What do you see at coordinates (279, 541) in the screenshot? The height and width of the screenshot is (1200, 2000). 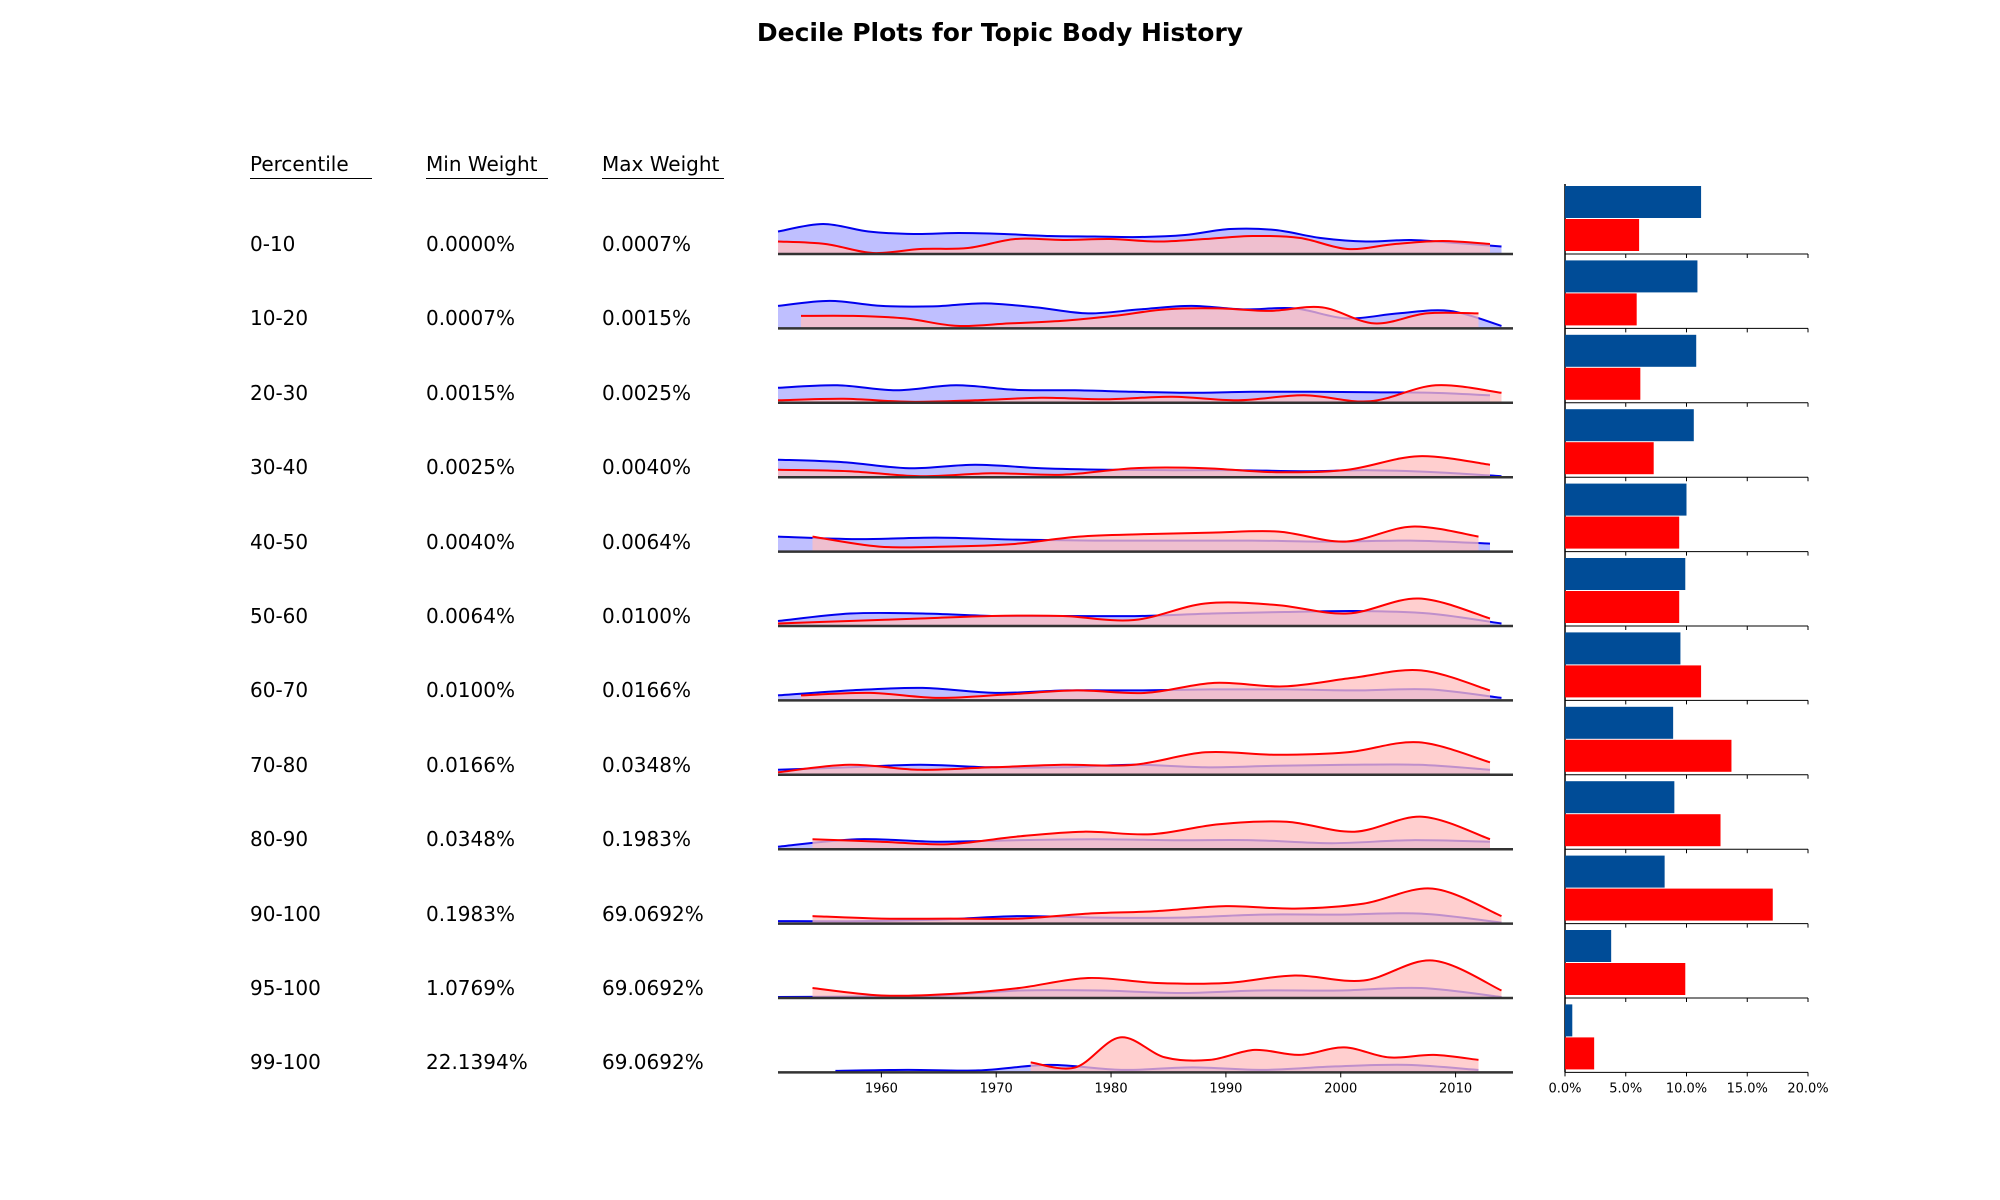 I see `row-percentile: 40-50` at bounding box center [279, 541].